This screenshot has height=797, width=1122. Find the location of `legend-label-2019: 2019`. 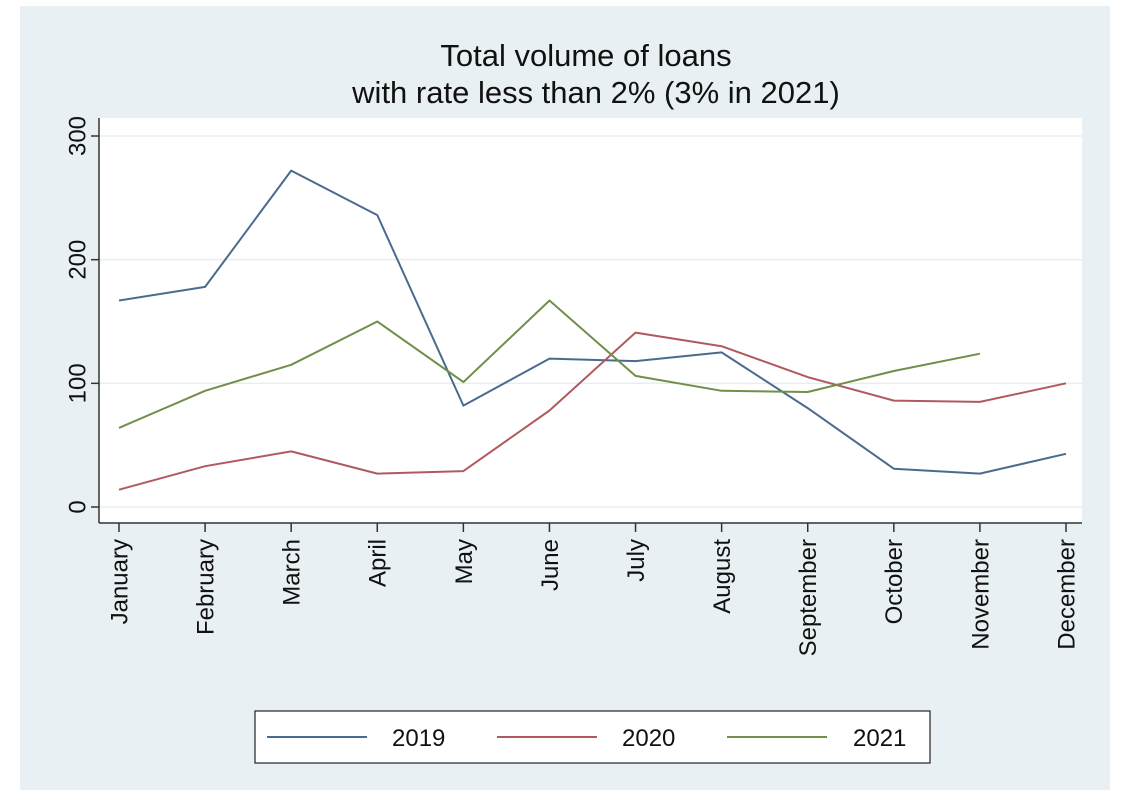

legend-label-2019: 2019 is located at coordinates (418, 738).